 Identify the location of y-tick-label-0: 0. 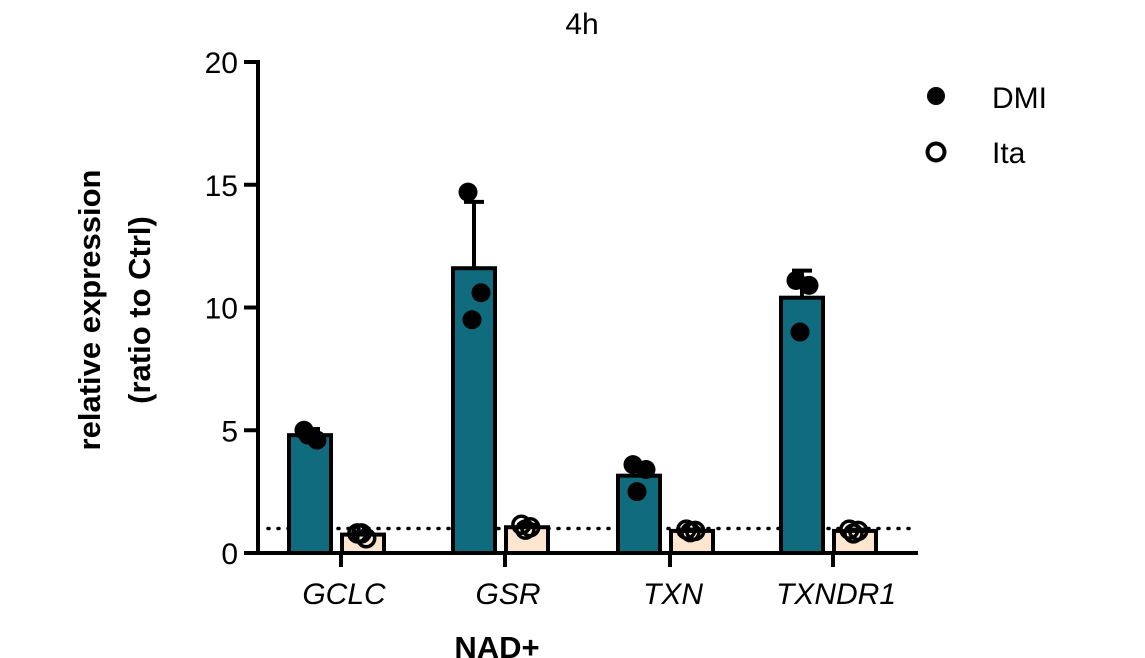
(229, 554).